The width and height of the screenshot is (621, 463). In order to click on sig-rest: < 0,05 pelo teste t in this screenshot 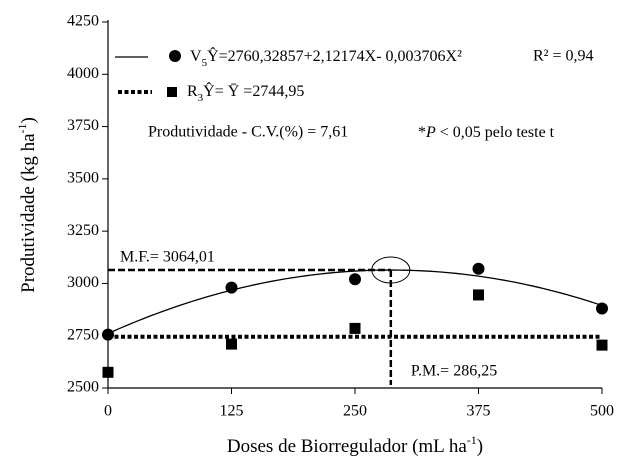, I will do `click(495, 132)`.